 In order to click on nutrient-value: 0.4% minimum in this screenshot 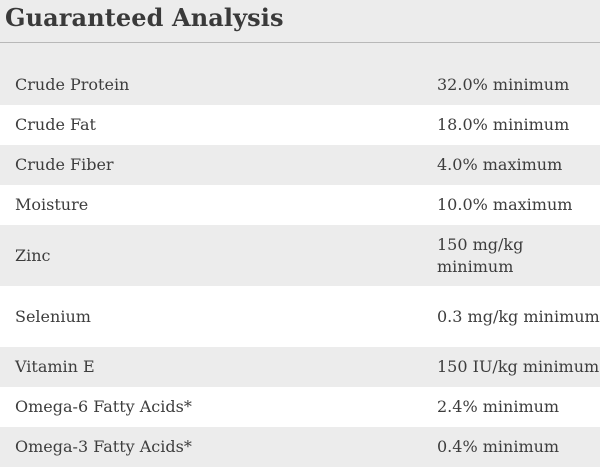, I will do `click(498, 446)`.